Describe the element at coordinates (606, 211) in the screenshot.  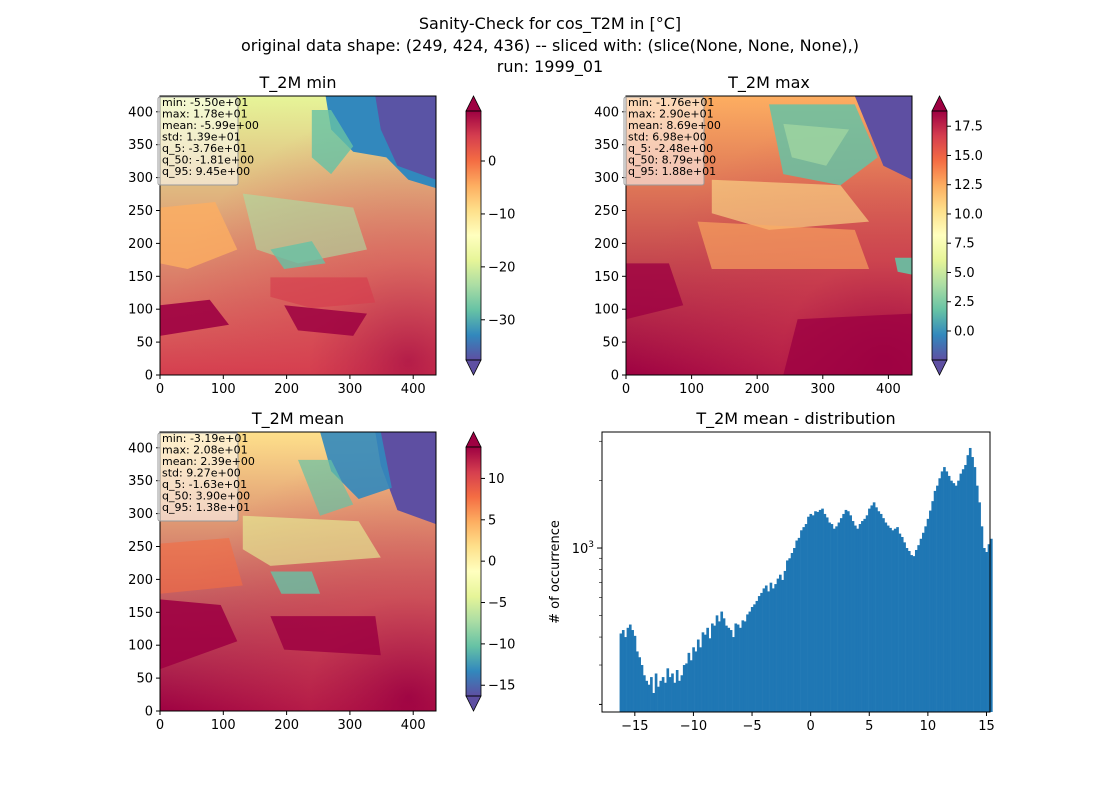
I see `y-tick-label: 250` at that location.